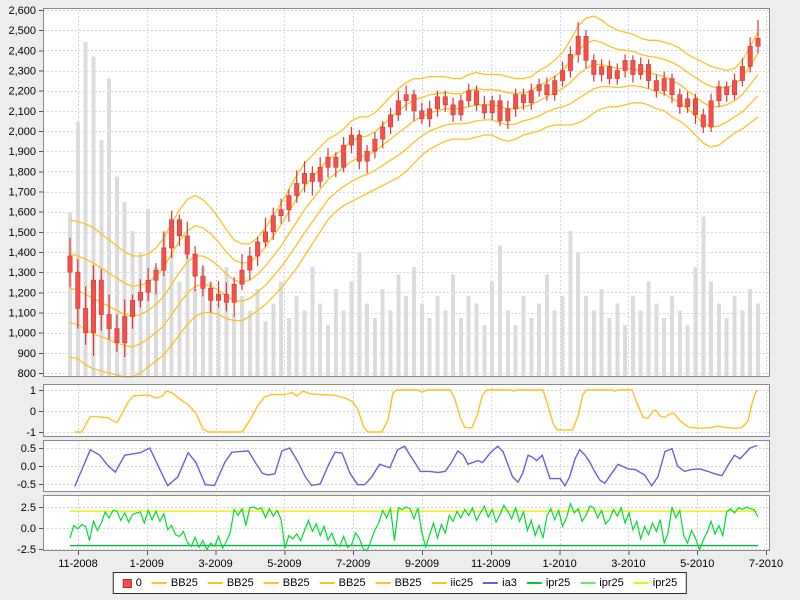 Image resolution: width=800 pixels, height=600 pixels. I want to click on x-tick-label: 3-2010, so click(628, 564).